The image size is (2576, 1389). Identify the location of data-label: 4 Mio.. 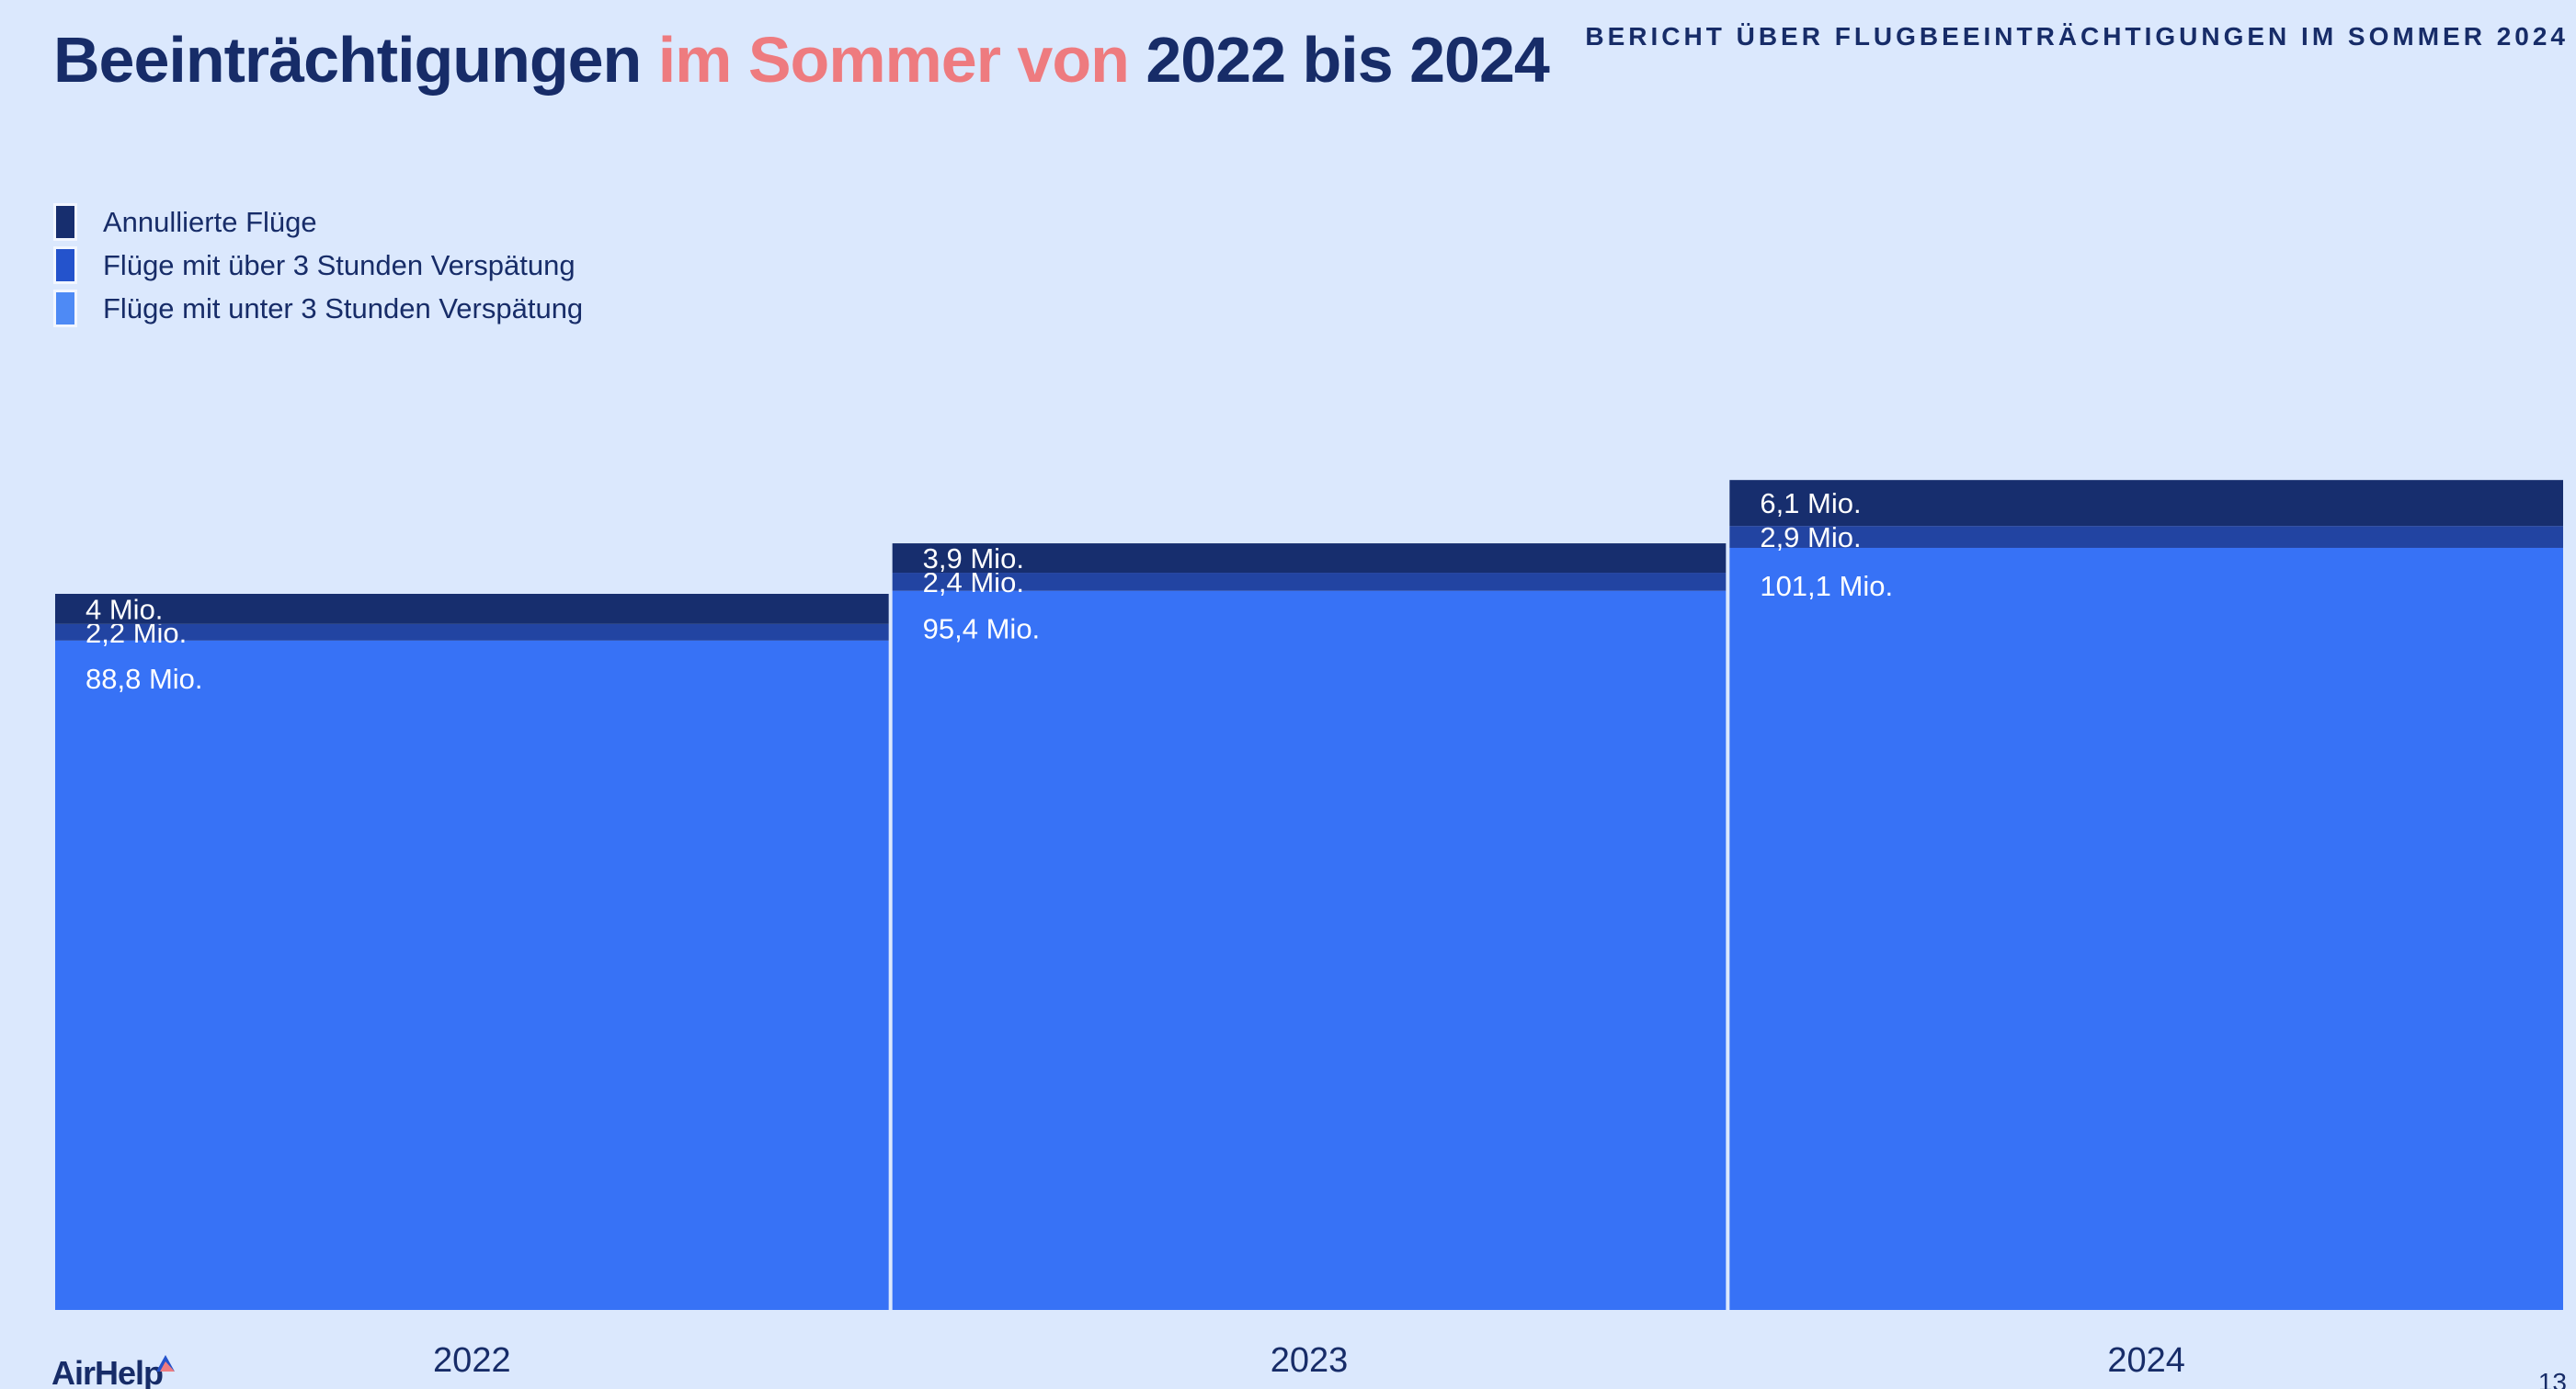
(124, 609).